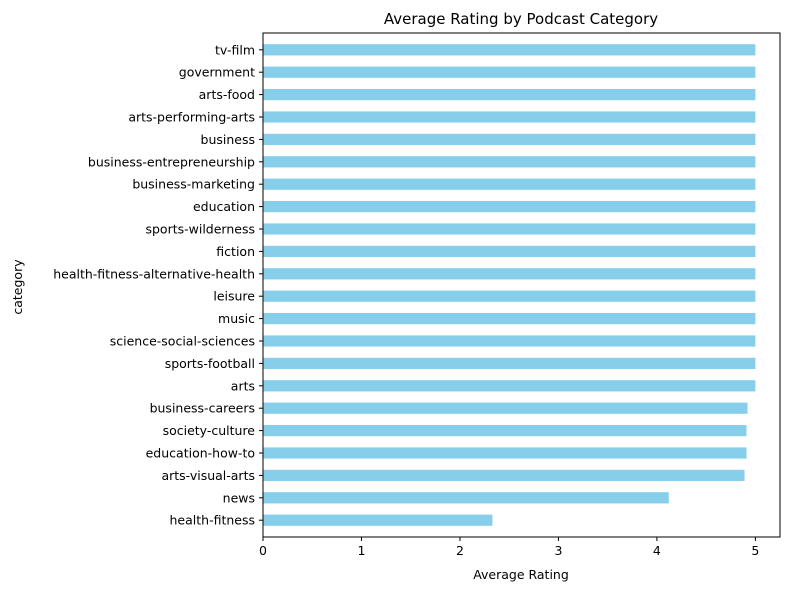  I want to click on y-tick-label: music, so click(236, 318).